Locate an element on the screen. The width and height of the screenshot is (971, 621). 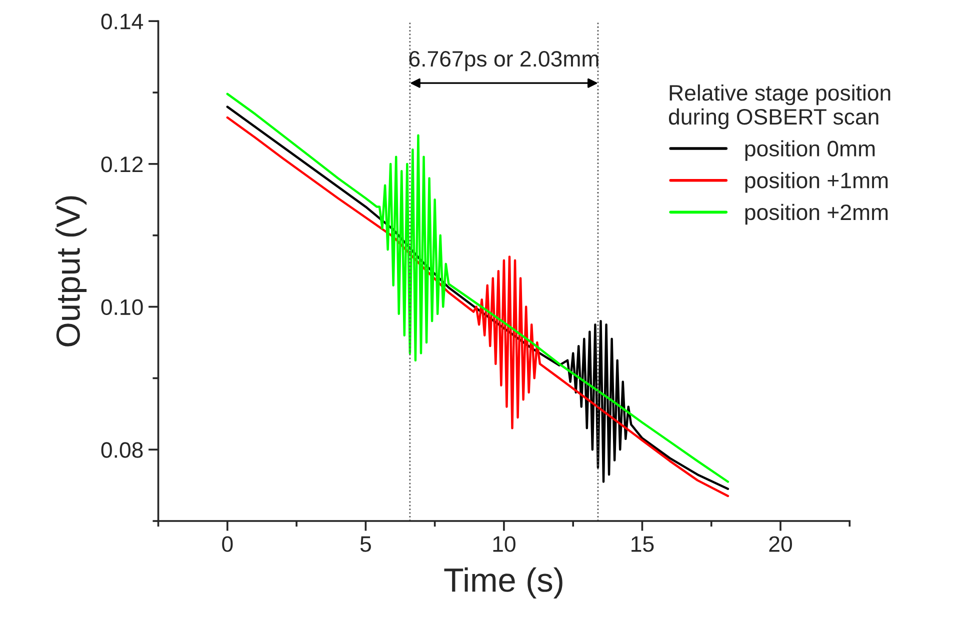
legend-label: position 0mm is located at coordinates (810, 150).